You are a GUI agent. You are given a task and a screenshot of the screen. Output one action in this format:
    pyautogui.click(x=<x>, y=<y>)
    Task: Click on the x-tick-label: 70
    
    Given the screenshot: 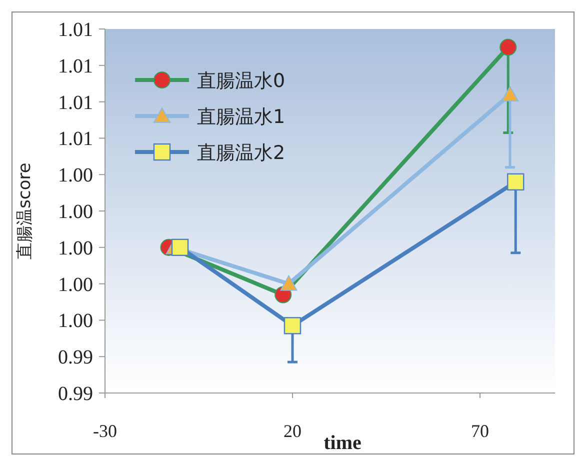 What is the action you would take?
    pyautogui.click(x=480, y=431)
    